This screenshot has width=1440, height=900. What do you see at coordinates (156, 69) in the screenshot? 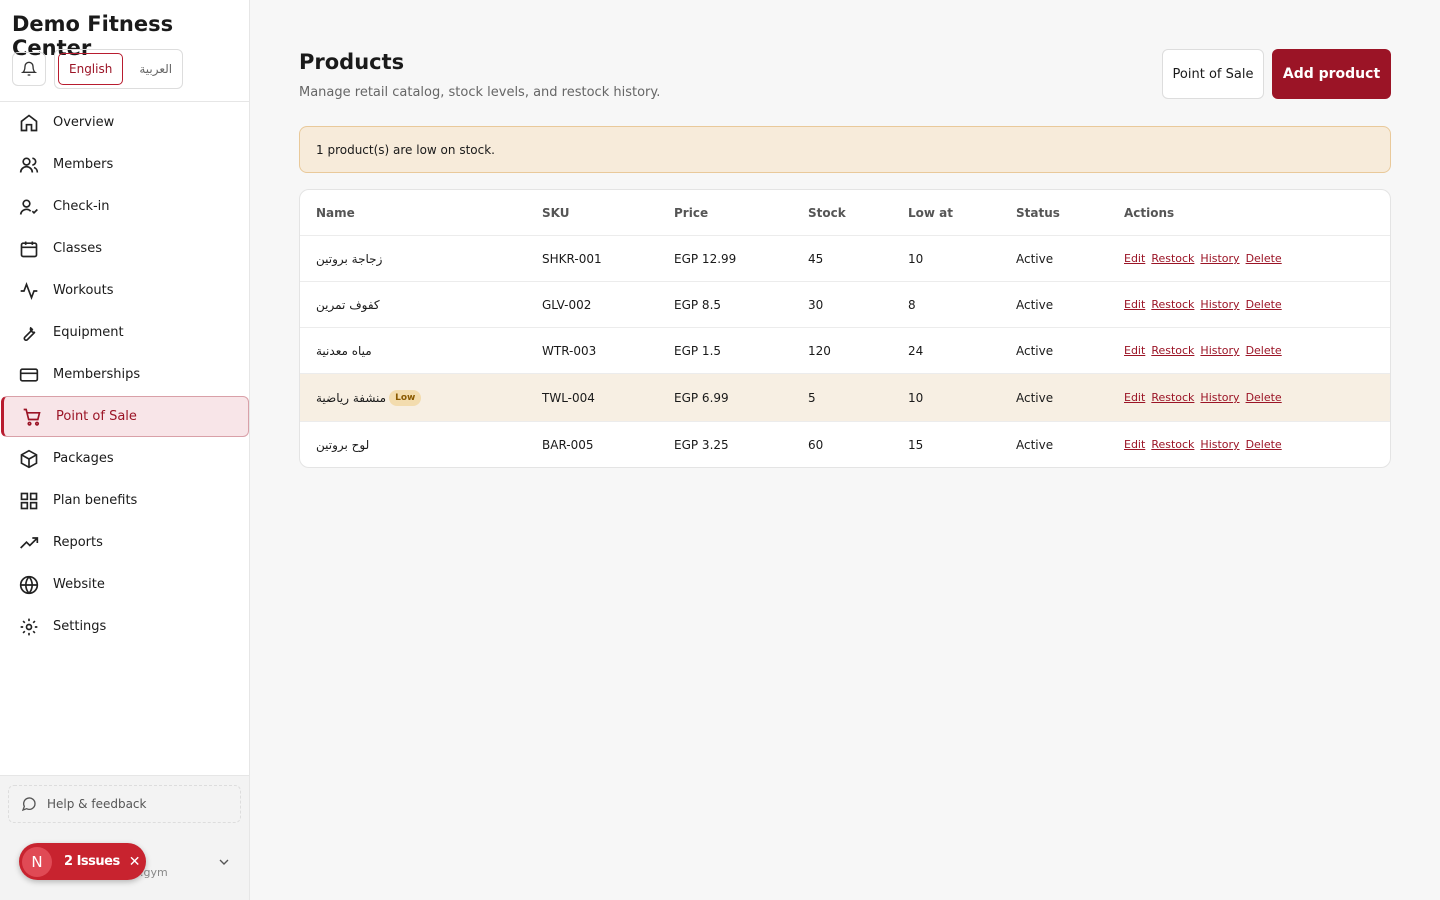
I see `language-option: العربية` at bounding box center [156, 69].